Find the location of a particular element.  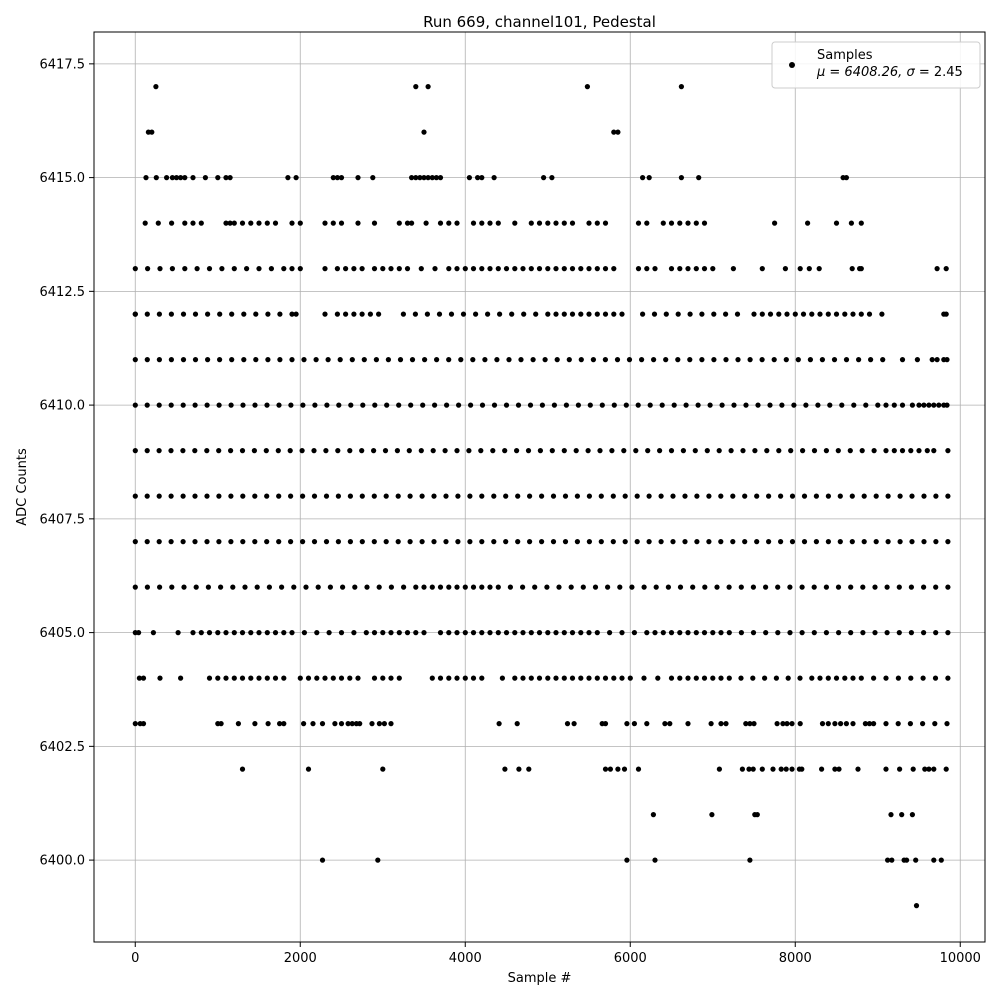

y-tick-label: 6402.5 is located at coordinates (63, 747).